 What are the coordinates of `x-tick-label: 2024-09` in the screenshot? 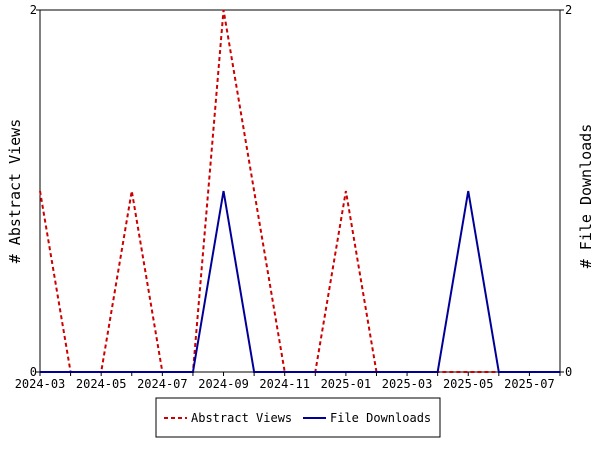 It's located at (223, 384).